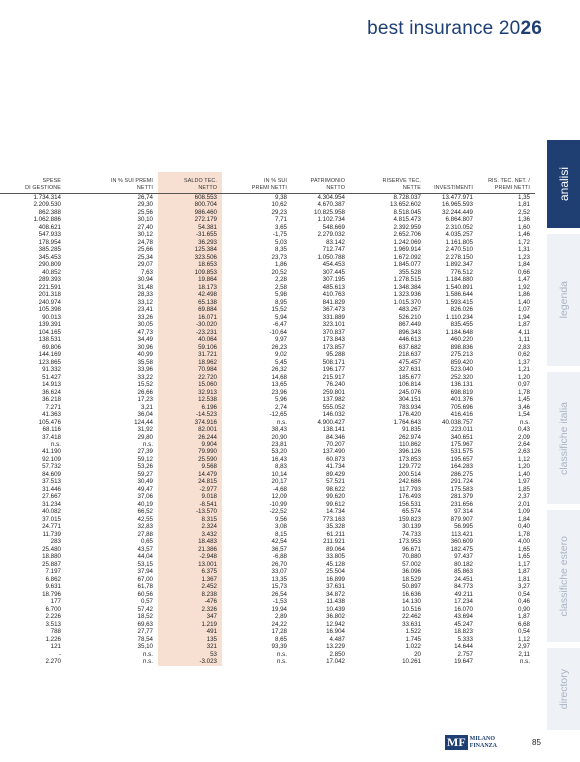 The width and height of the screenshot is (580, 762). Describe the element at coordinates (146, 542) in the screenshot. I see `table-cell: 0,65` at that location.